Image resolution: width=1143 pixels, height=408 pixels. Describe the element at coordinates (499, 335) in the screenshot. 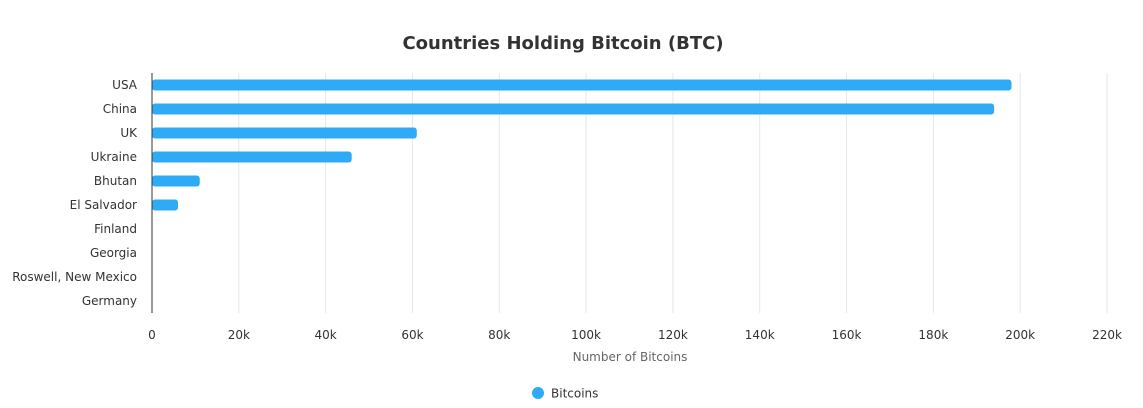

I see `x-tick-label: 80k` at that location.